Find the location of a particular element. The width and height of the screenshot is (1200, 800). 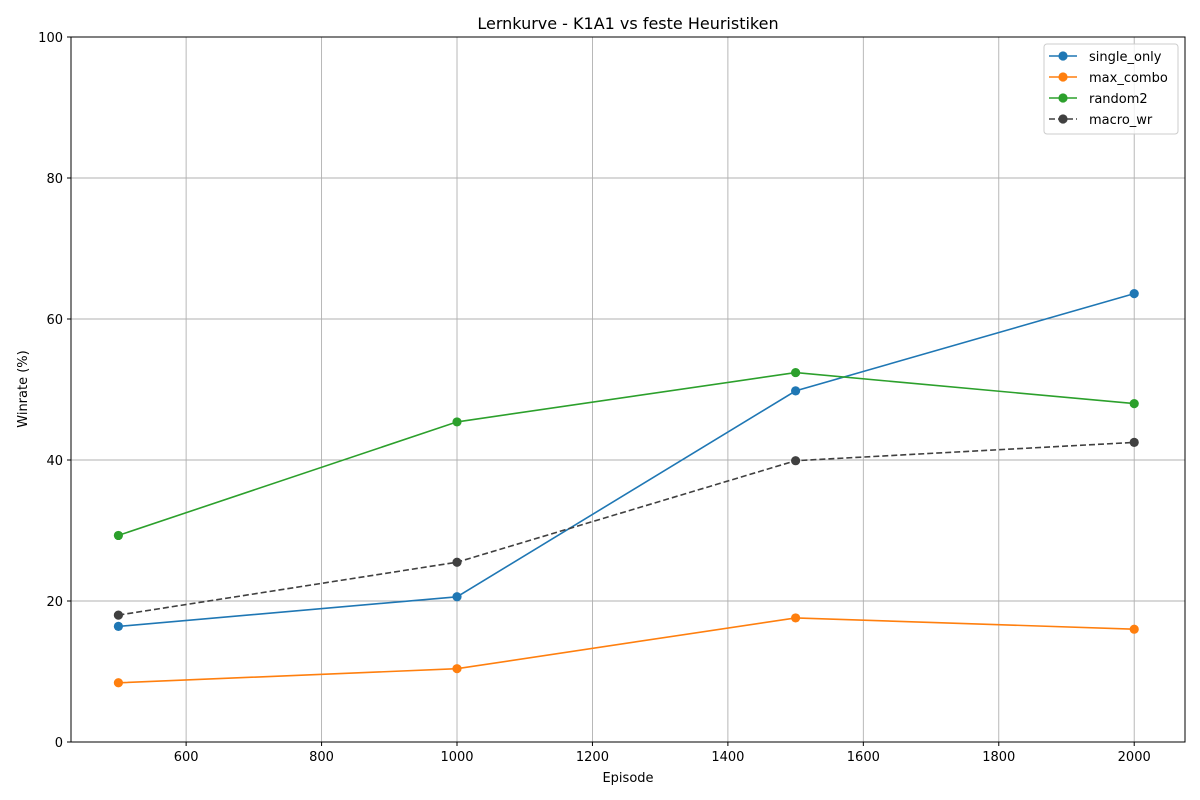

x-tick-label: 1600 is located at coordinates (863, 757).